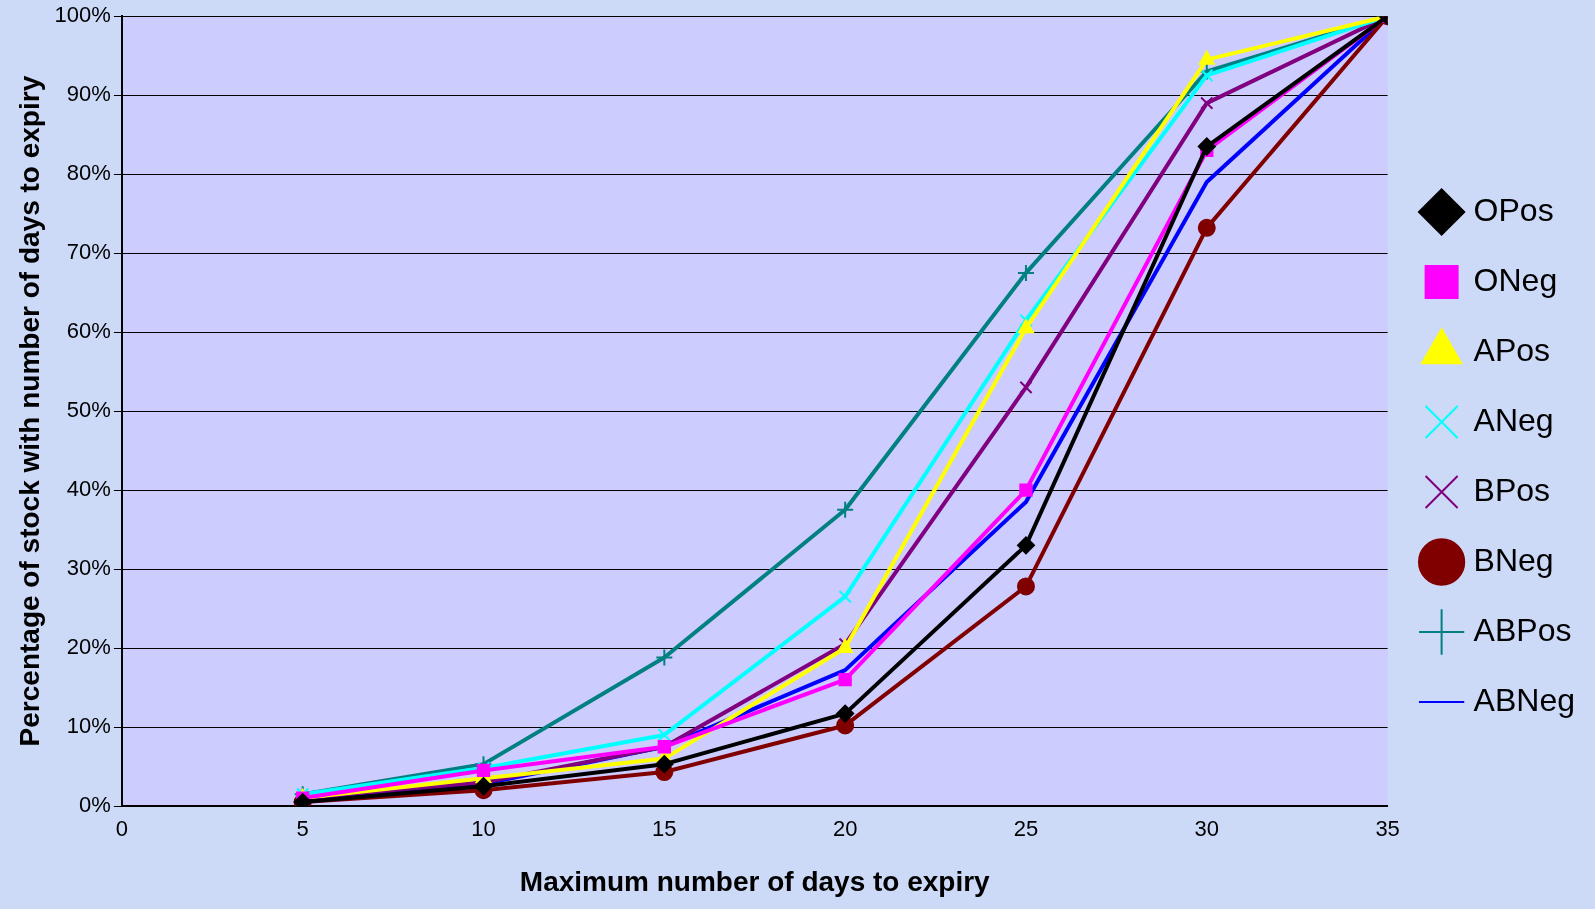 The width and height of the screenshot is (1595, 909). Describe the element at coordinates (88, 252) in the screenshot. I see `y-tick-label: 70%` at that location.